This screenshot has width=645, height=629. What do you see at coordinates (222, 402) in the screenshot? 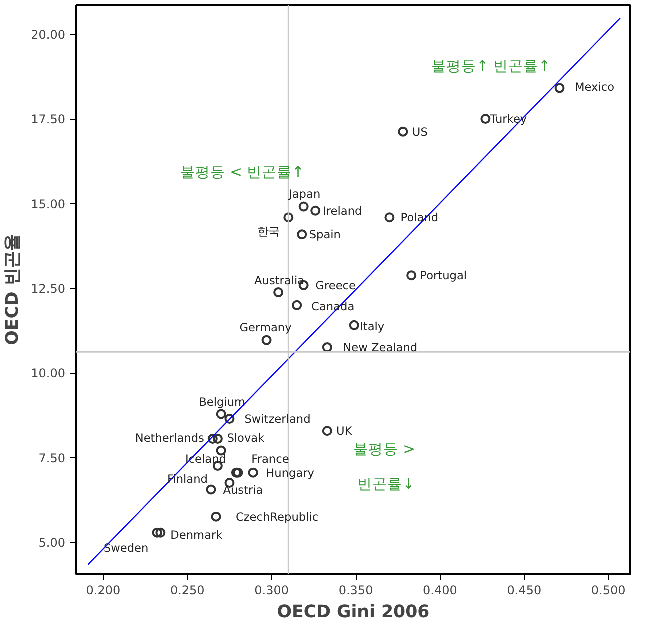
I see `annotation: Belgium` at bounding box center [222, 402].